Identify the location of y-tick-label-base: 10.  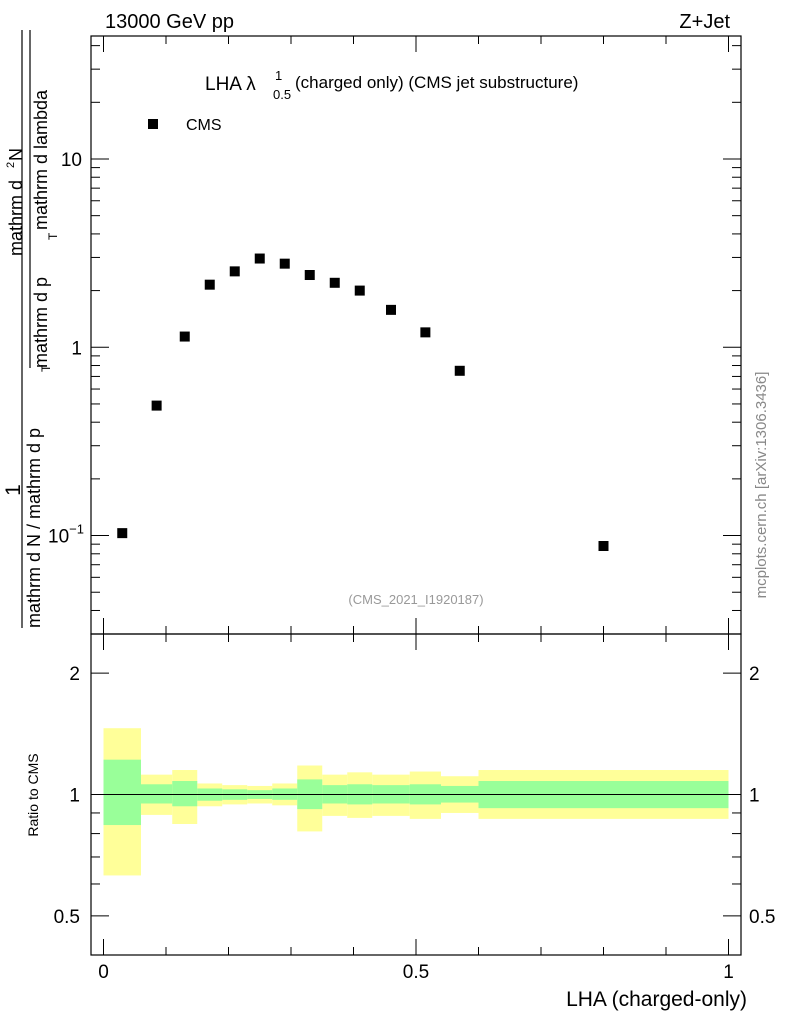
(58, 537).